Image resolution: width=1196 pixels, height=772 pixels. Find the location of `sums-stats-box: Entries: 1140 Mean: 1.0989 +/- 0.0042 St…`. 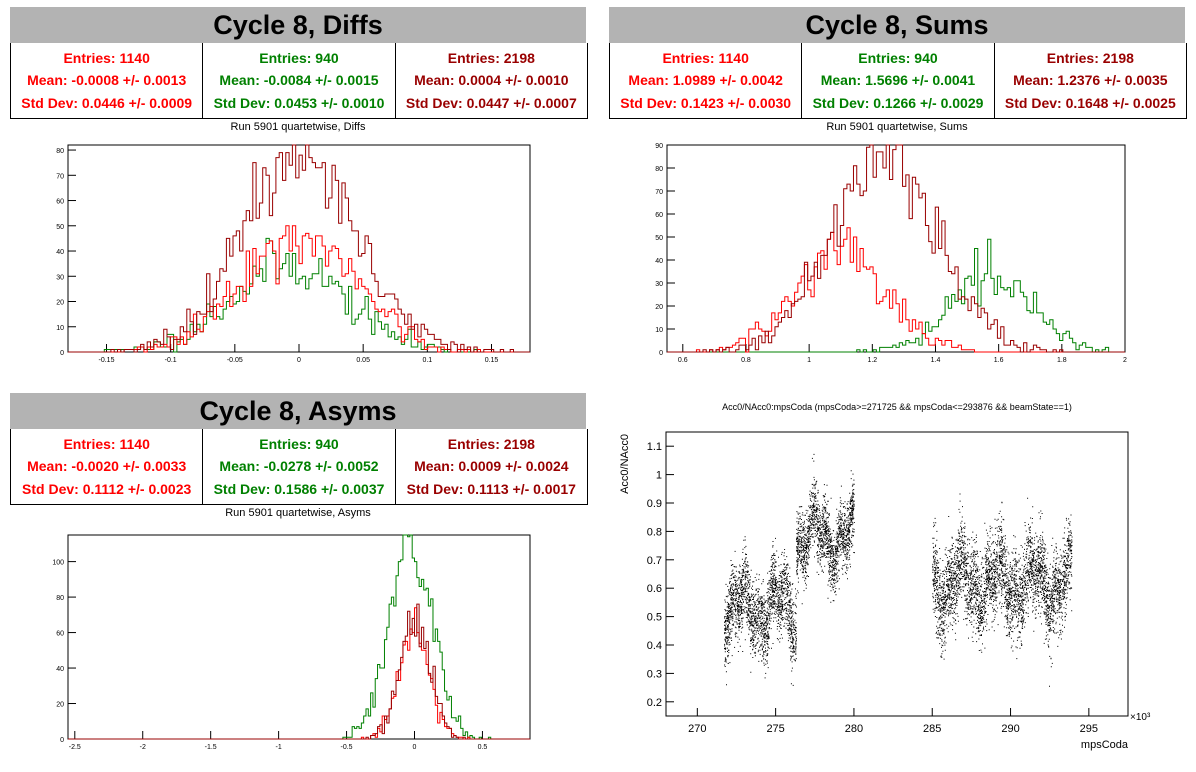

sums-stats-box: Entries: 1140 Mean: 1.0989 +/- 0.0042 St… is located at coordinates (898, 81).